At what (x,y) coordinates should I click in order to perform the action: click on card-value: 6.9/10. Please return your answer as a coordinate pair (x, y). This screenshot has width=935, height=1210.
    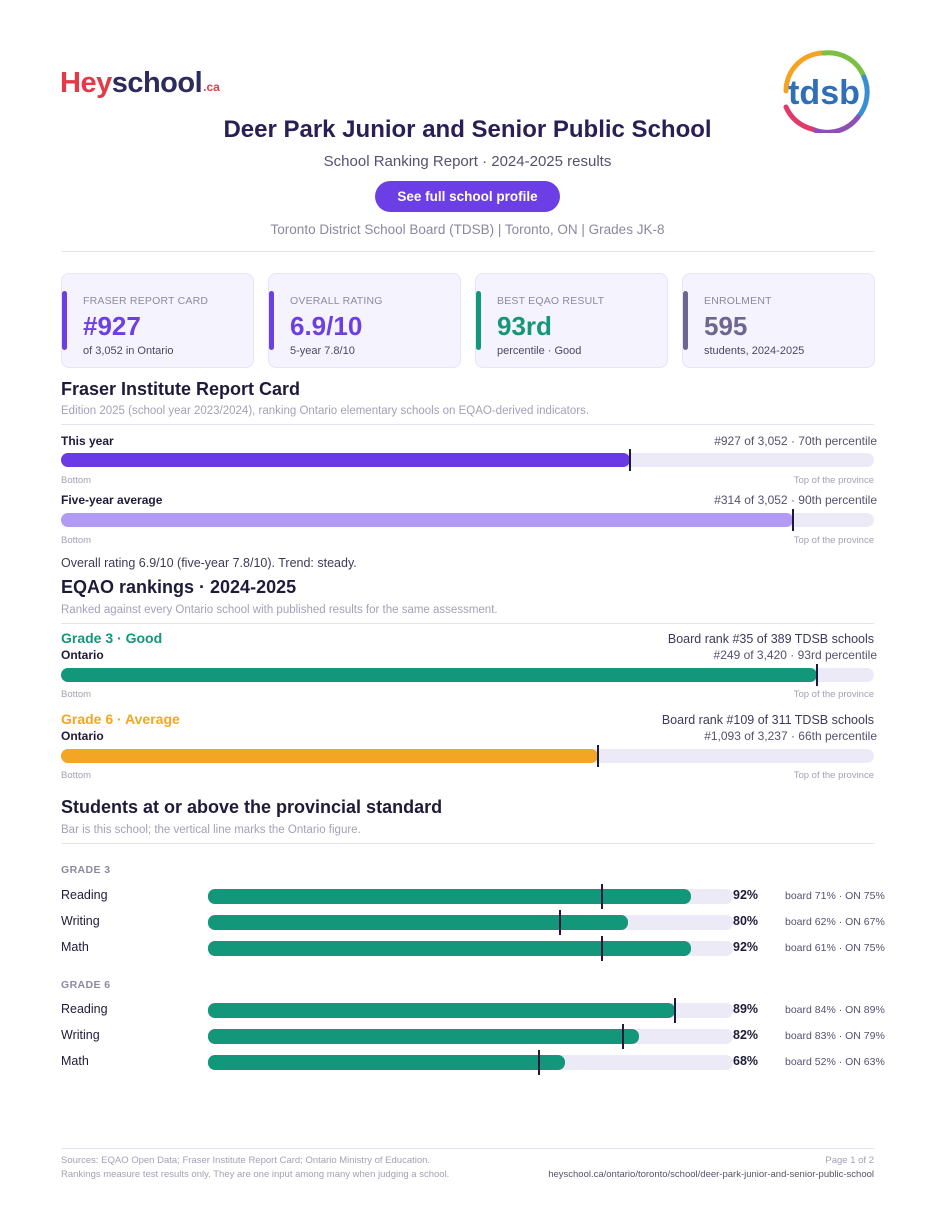
    Looking at the image, I should click on (326, 326).